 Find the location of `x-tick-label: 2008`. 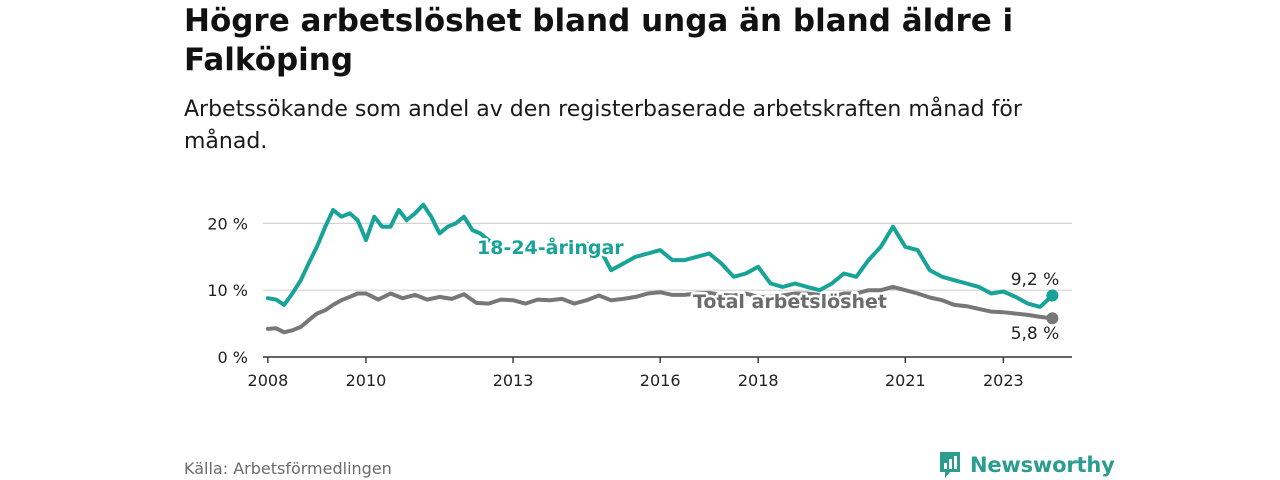

x-tick-label: 2008 is located at coordinates (268, 380).